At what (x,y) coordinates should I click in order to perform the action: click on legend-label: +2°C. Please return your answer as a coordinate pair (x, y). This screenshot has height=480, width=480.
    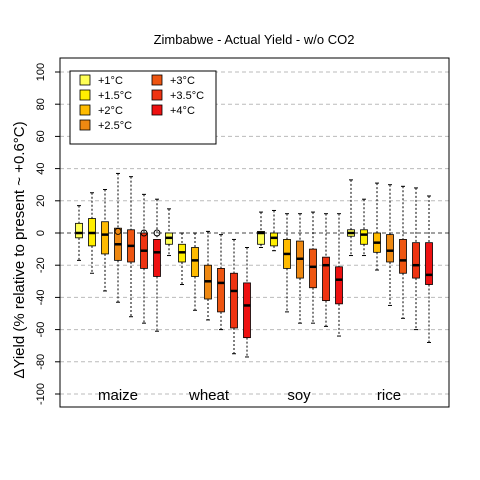
    Looking at the image, I should click on (110, 111).